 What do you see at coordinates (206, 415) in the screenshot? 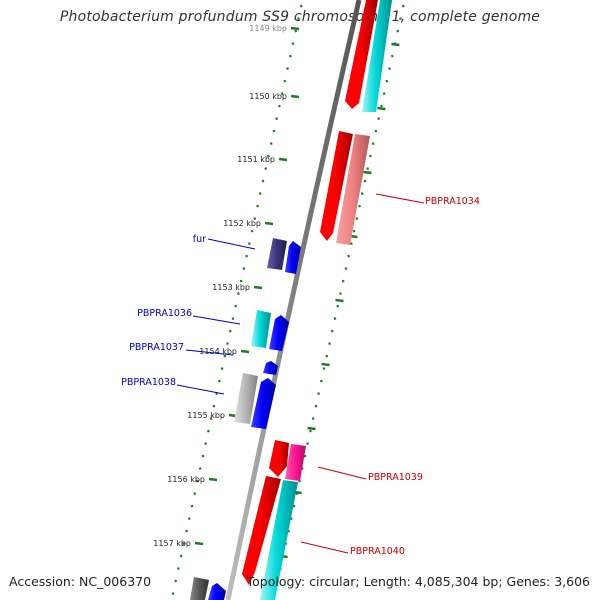
I see `scale-label: 1155 kbp` at bounding box center [206, 415].